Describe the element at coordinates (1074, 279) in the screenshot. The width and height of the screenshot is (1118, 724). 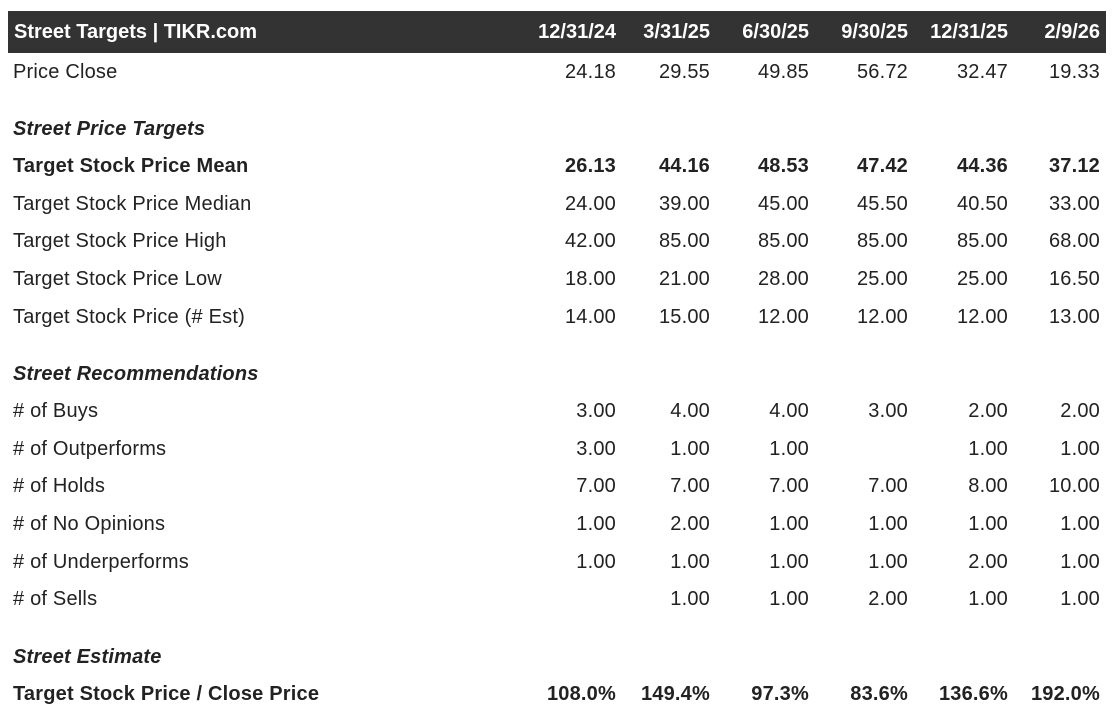
I see `cell-value: 16.50` at that location.